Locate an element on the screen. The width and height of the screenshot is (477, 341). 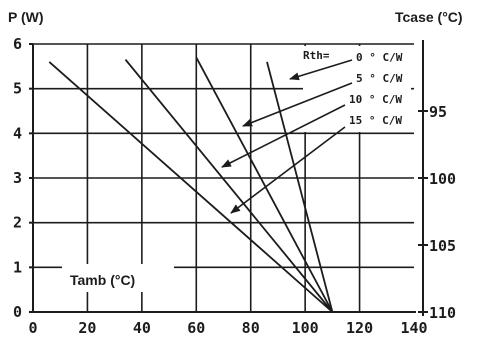
y-axis-label: P (W) is located at coordinates (26, 17).